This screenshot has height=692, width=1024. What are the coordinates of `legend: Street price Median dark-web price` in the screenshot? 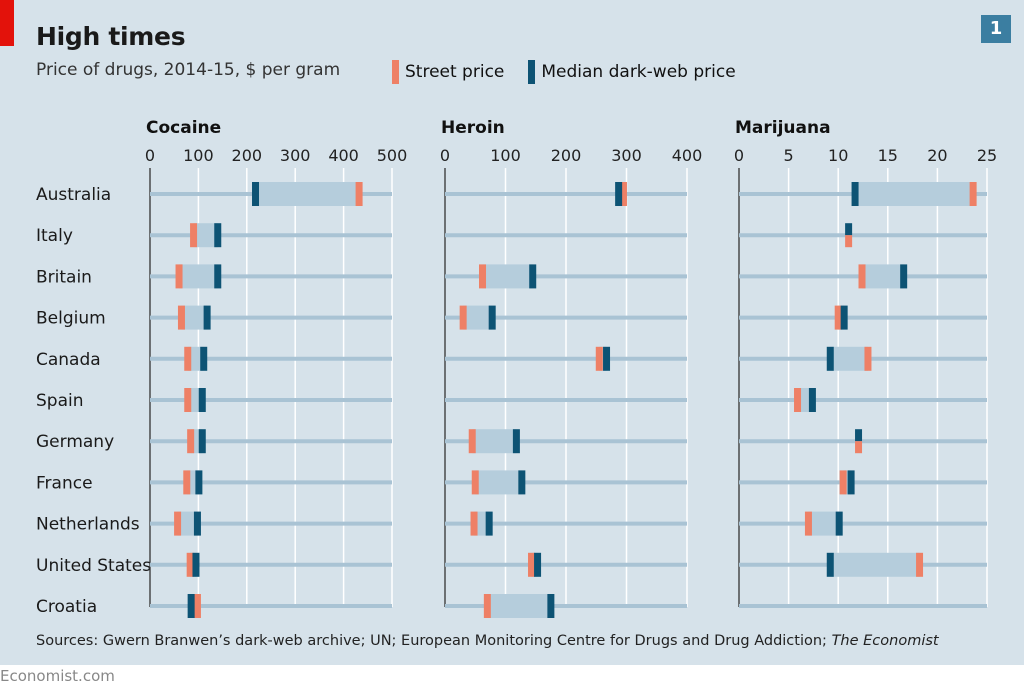 It's located at (576, 72).